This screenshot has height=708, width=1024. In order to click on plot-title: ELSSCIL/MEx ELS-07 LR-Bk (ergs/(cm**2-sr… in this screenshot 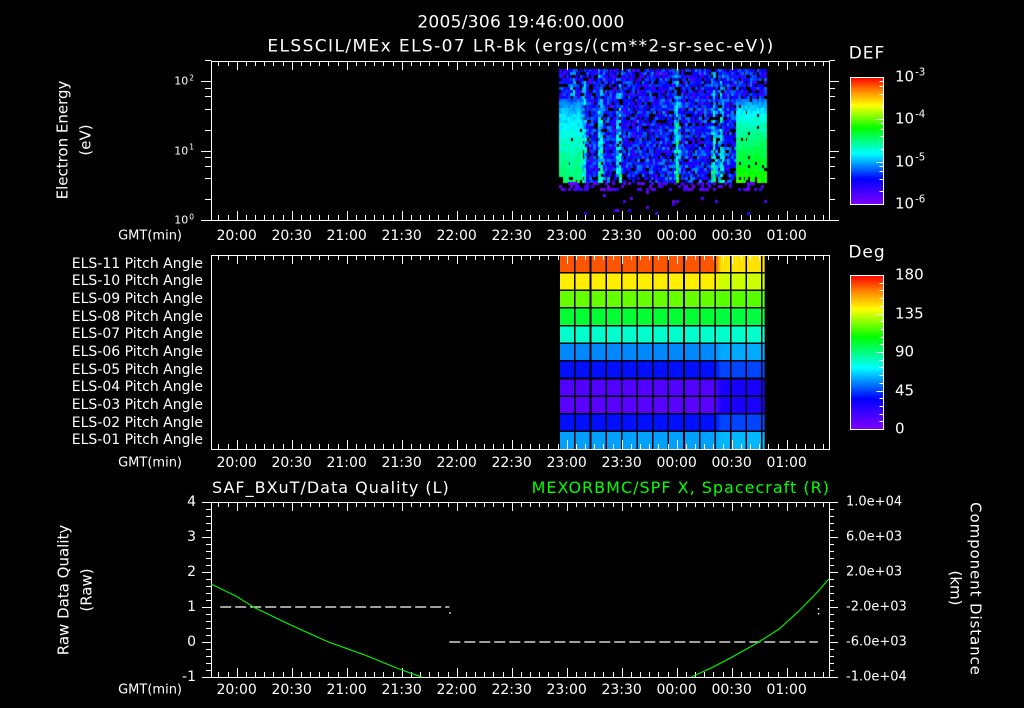, I will do `click(521, 46)`.